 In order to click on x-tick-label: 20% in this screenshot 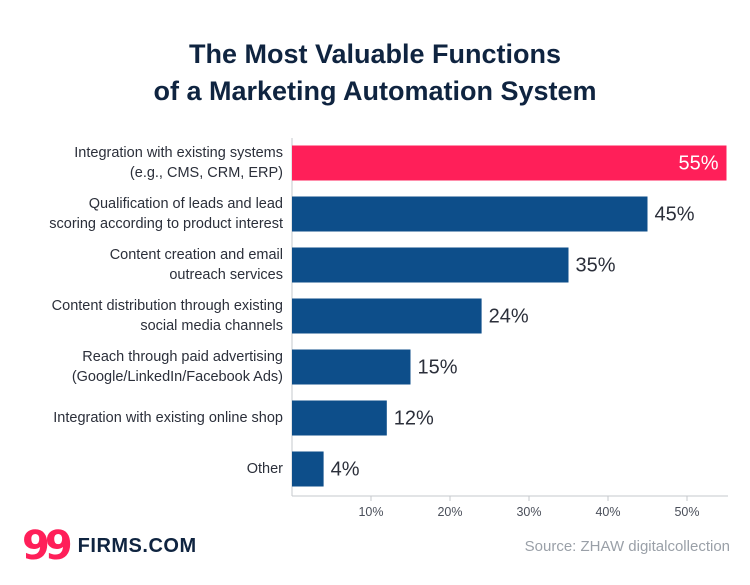, I will do `click(449, 512)`.